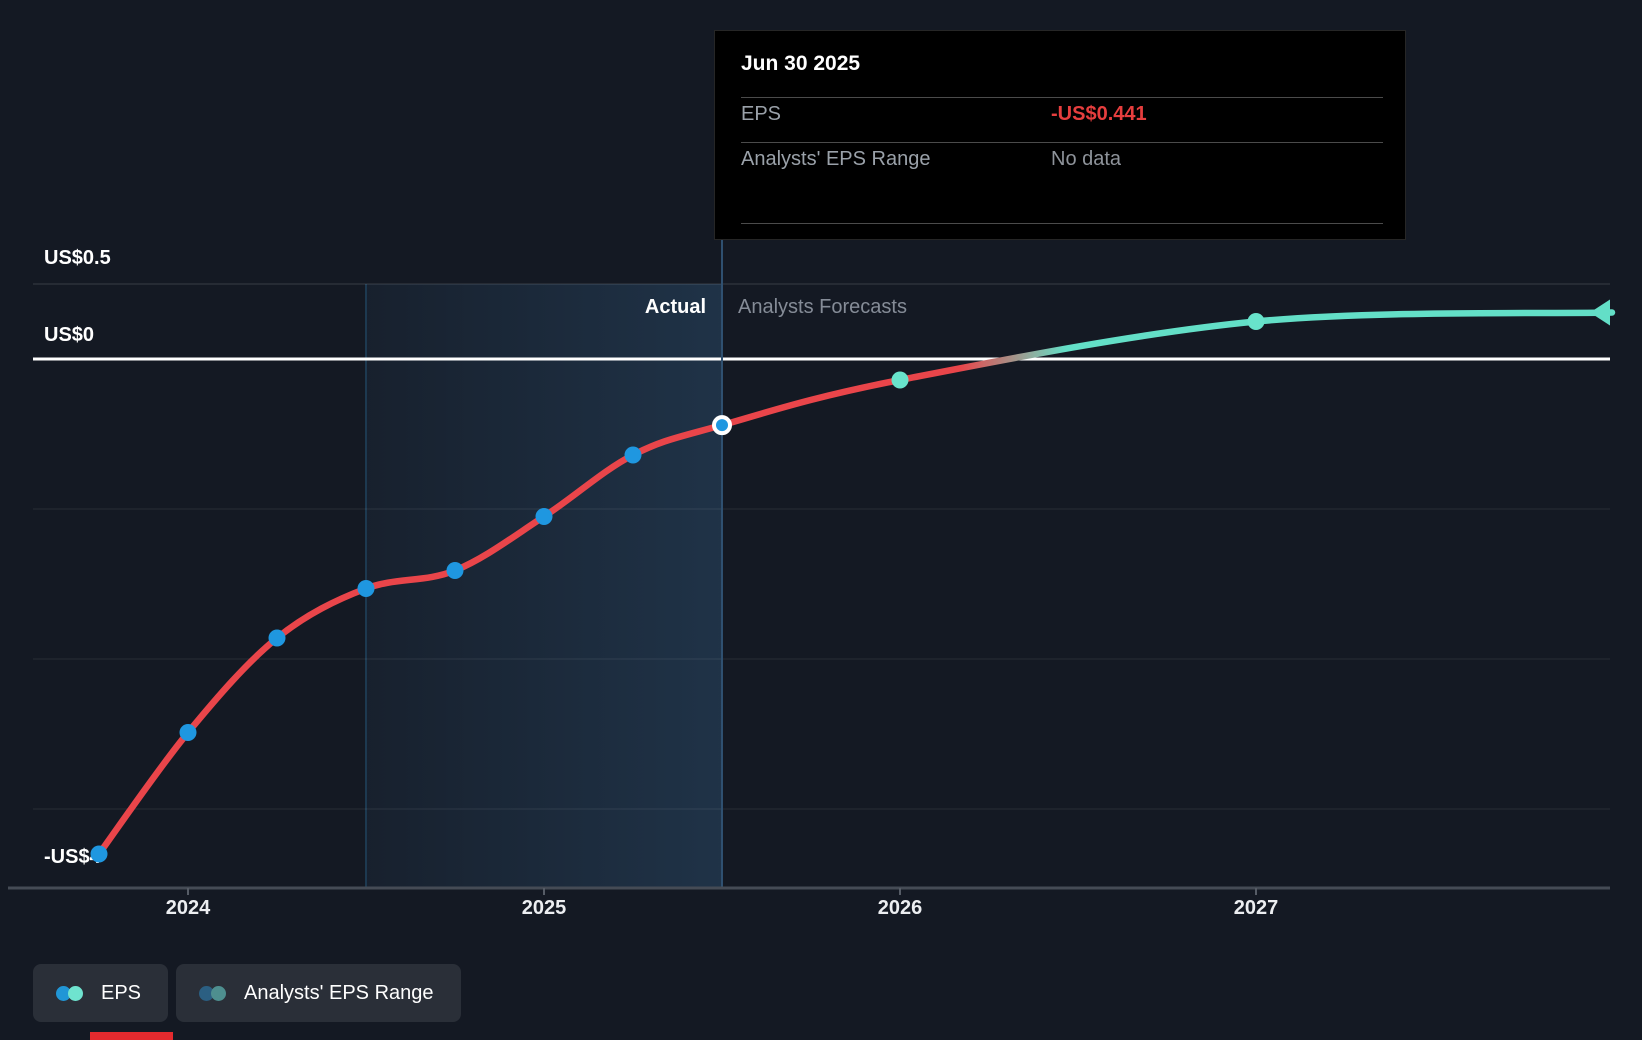  I want to click on forecast-zone-label: Analysts Forecasts, so click(822, 307).